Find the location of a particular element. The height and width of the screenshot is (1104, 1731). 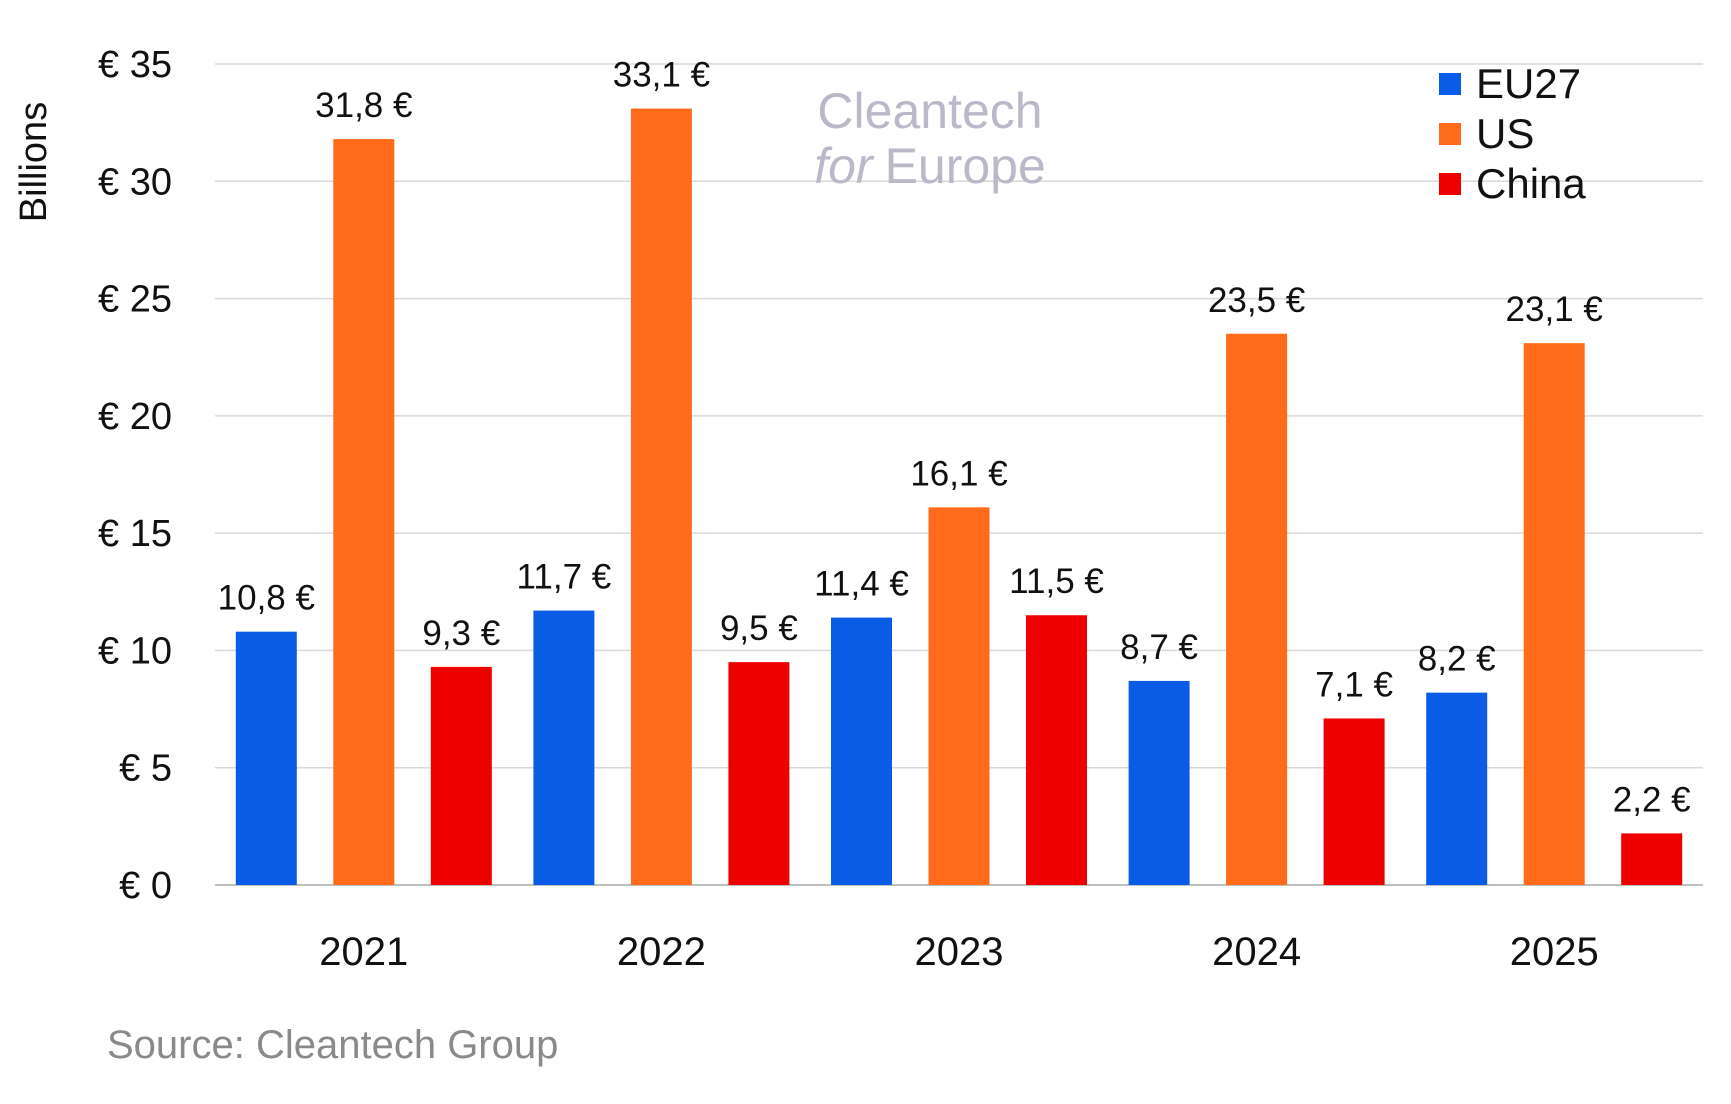

legend-label-china: China is located at coordinates (1531, 183).